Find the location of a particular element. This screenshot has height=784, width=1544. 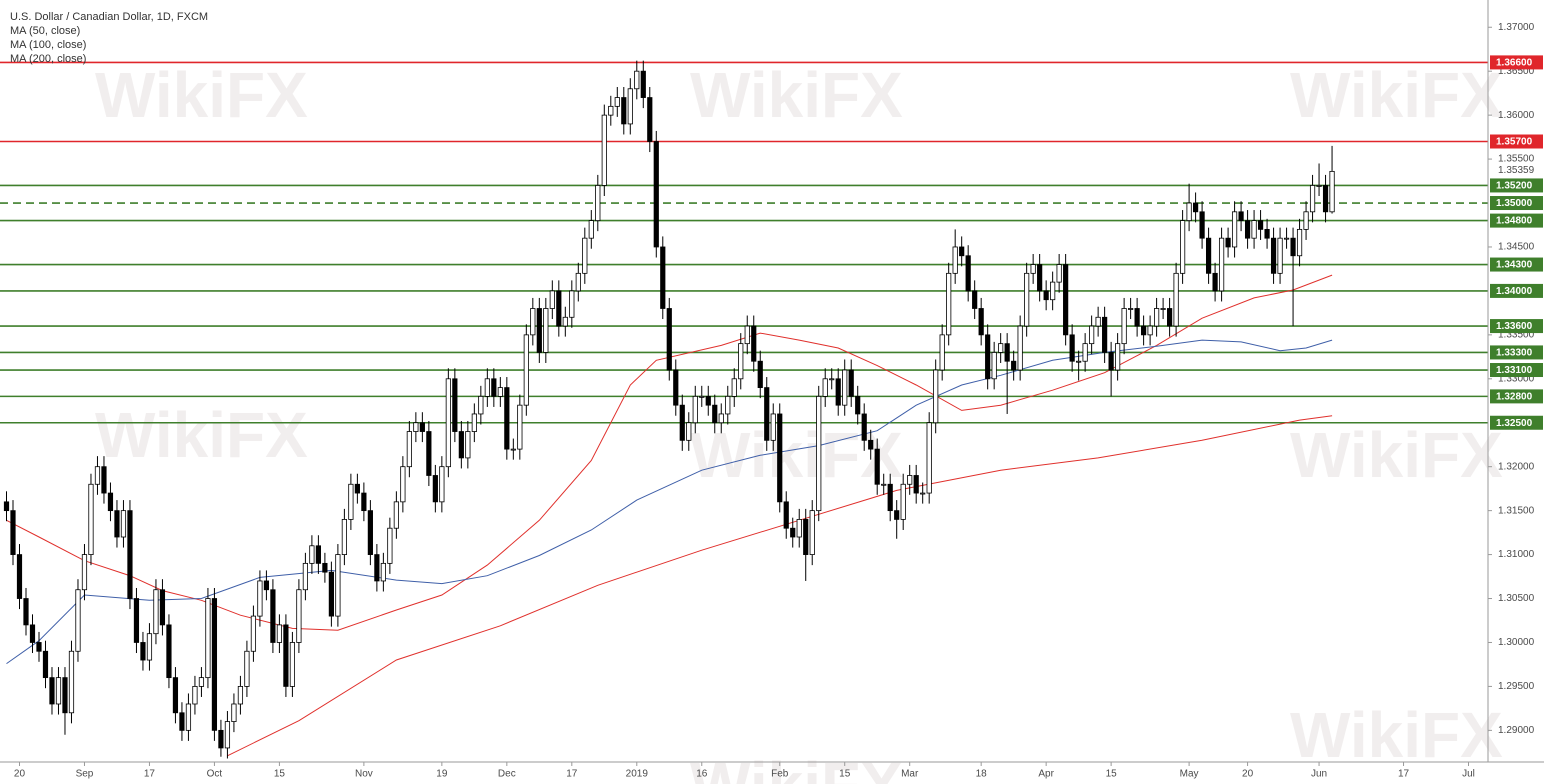

y-tick-label: 1.29500 is located at coordinates (1516, 686).